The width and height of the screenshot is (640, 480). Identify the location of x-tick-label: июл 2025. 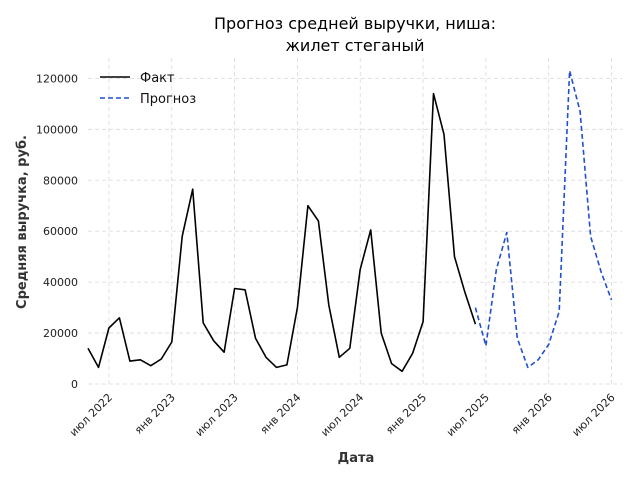
(468, 415).